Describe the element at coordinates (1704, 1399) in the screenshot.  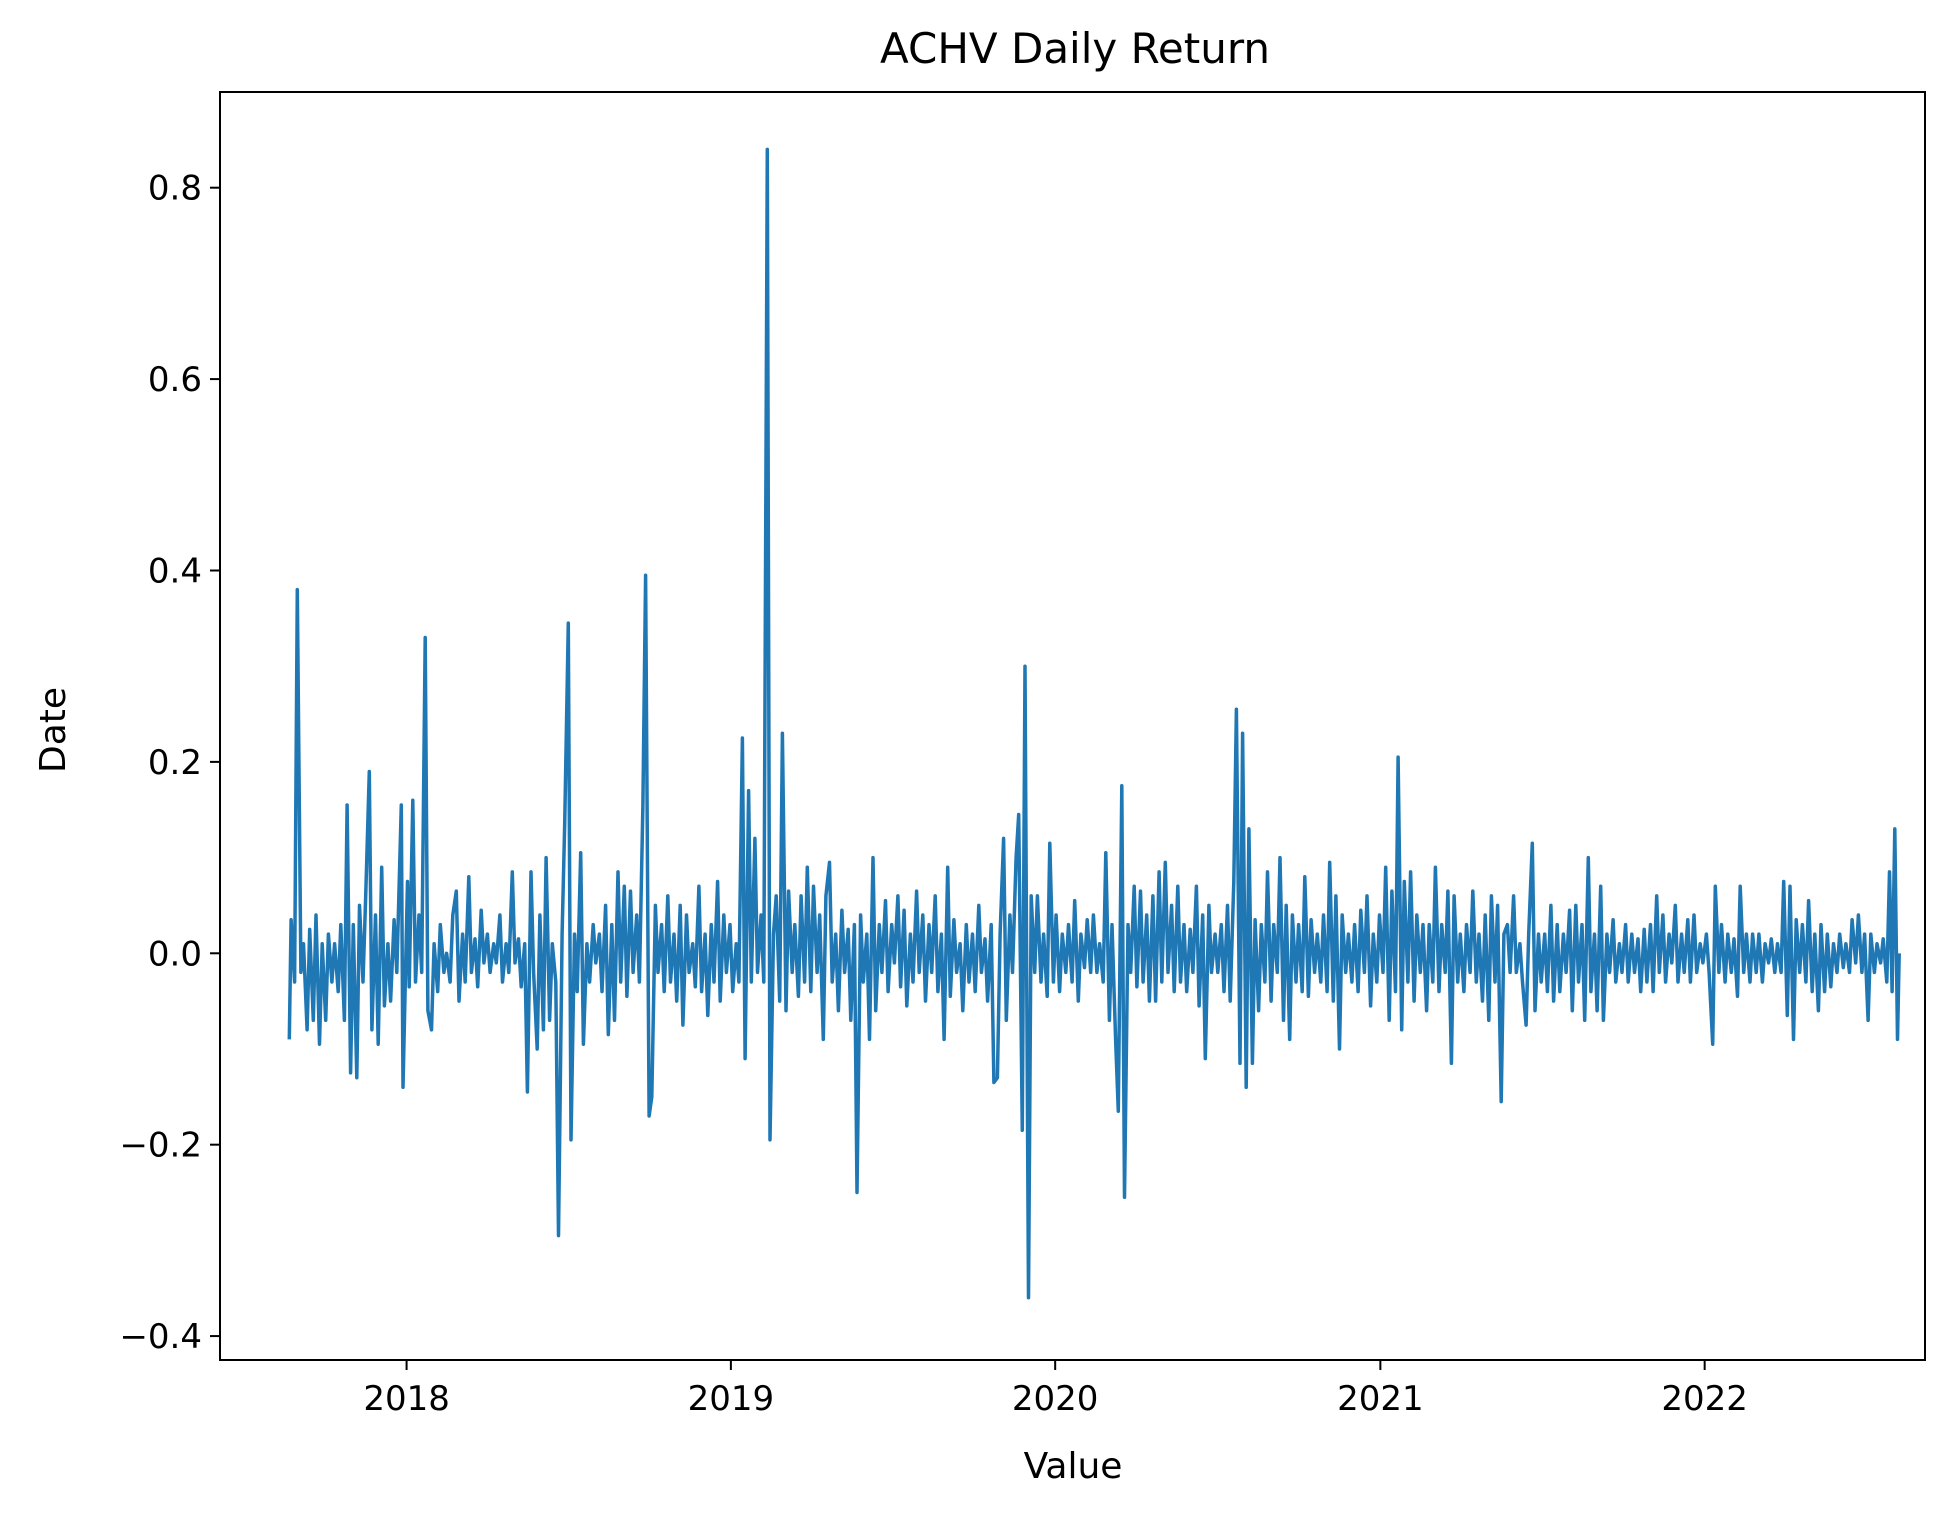
I see `x-tick-label: 2022` at that location.